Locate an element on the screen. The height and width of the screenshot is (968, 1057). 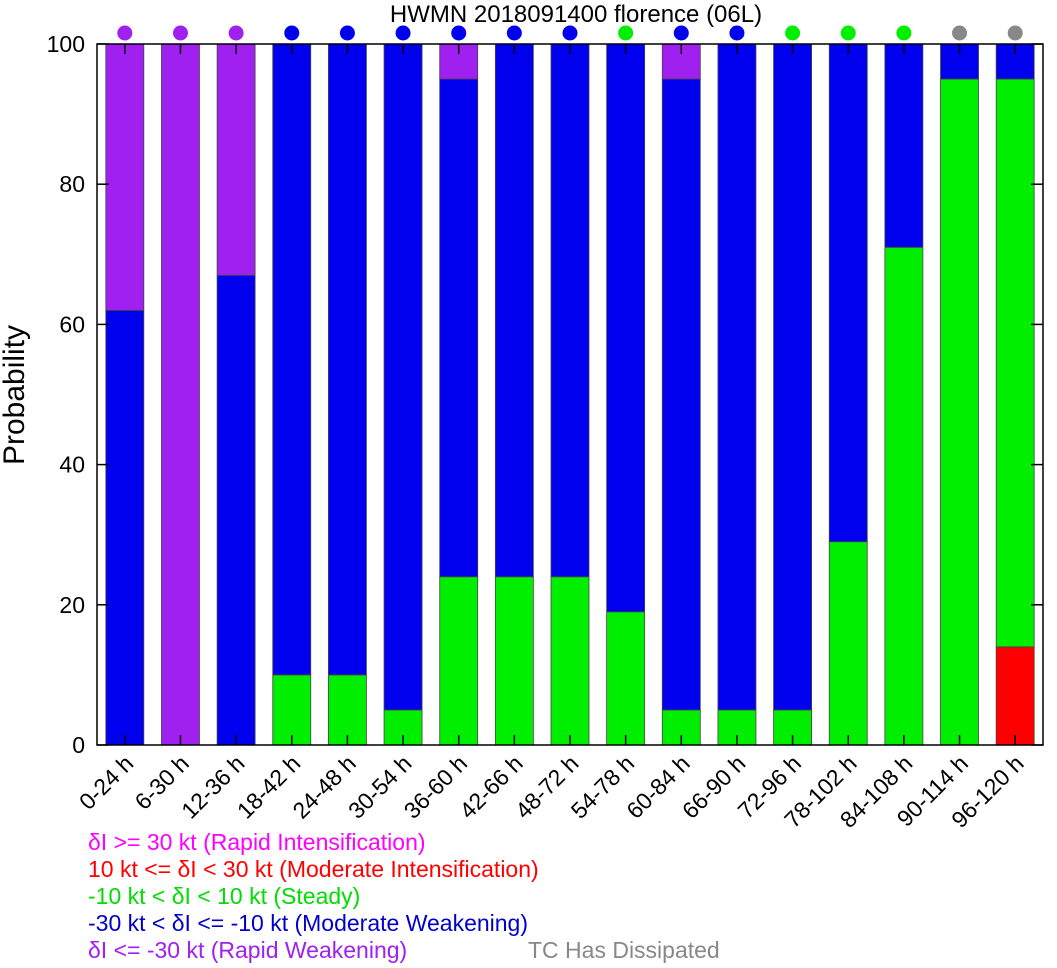
markers-layer is located at coordinates (570, 33).